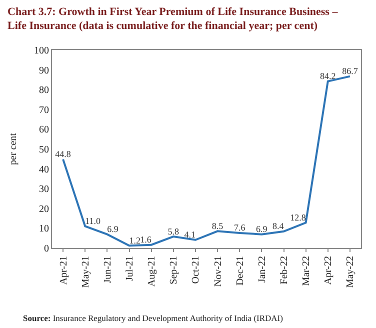  Describe the element at coordinates (196, 270) in the screenshot. I see `x-tick-label: Oct-21` at that location.